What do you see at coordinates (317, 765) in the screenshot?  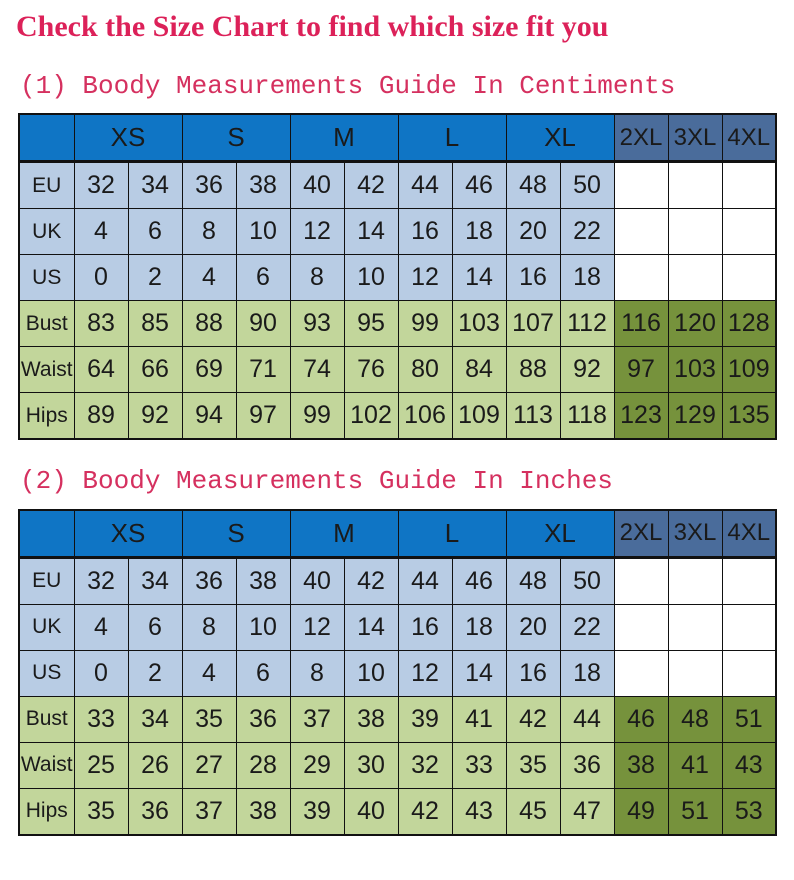 I see `size-cell: 29` at bounding box center [317, 765].